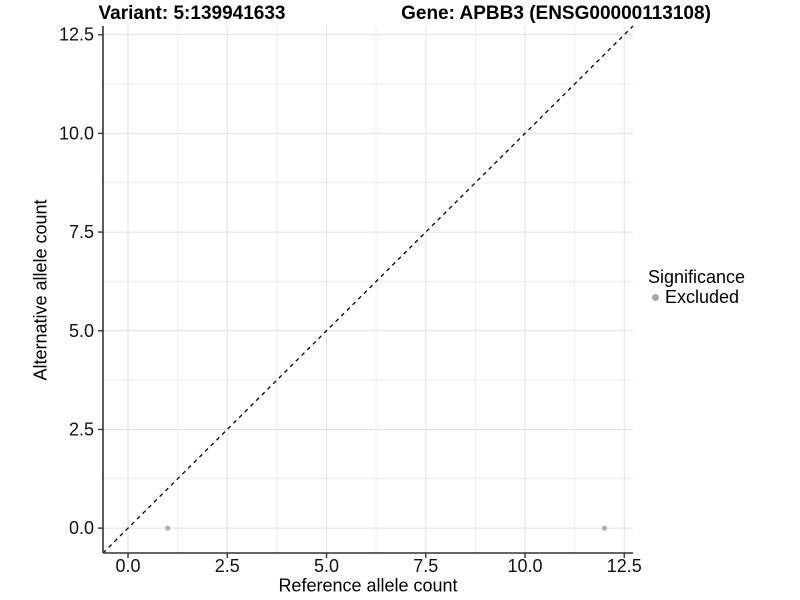  Describe the element at coordinates (127, 566) in the screenshot. I see `x-tick-label: 0.0` at that location.